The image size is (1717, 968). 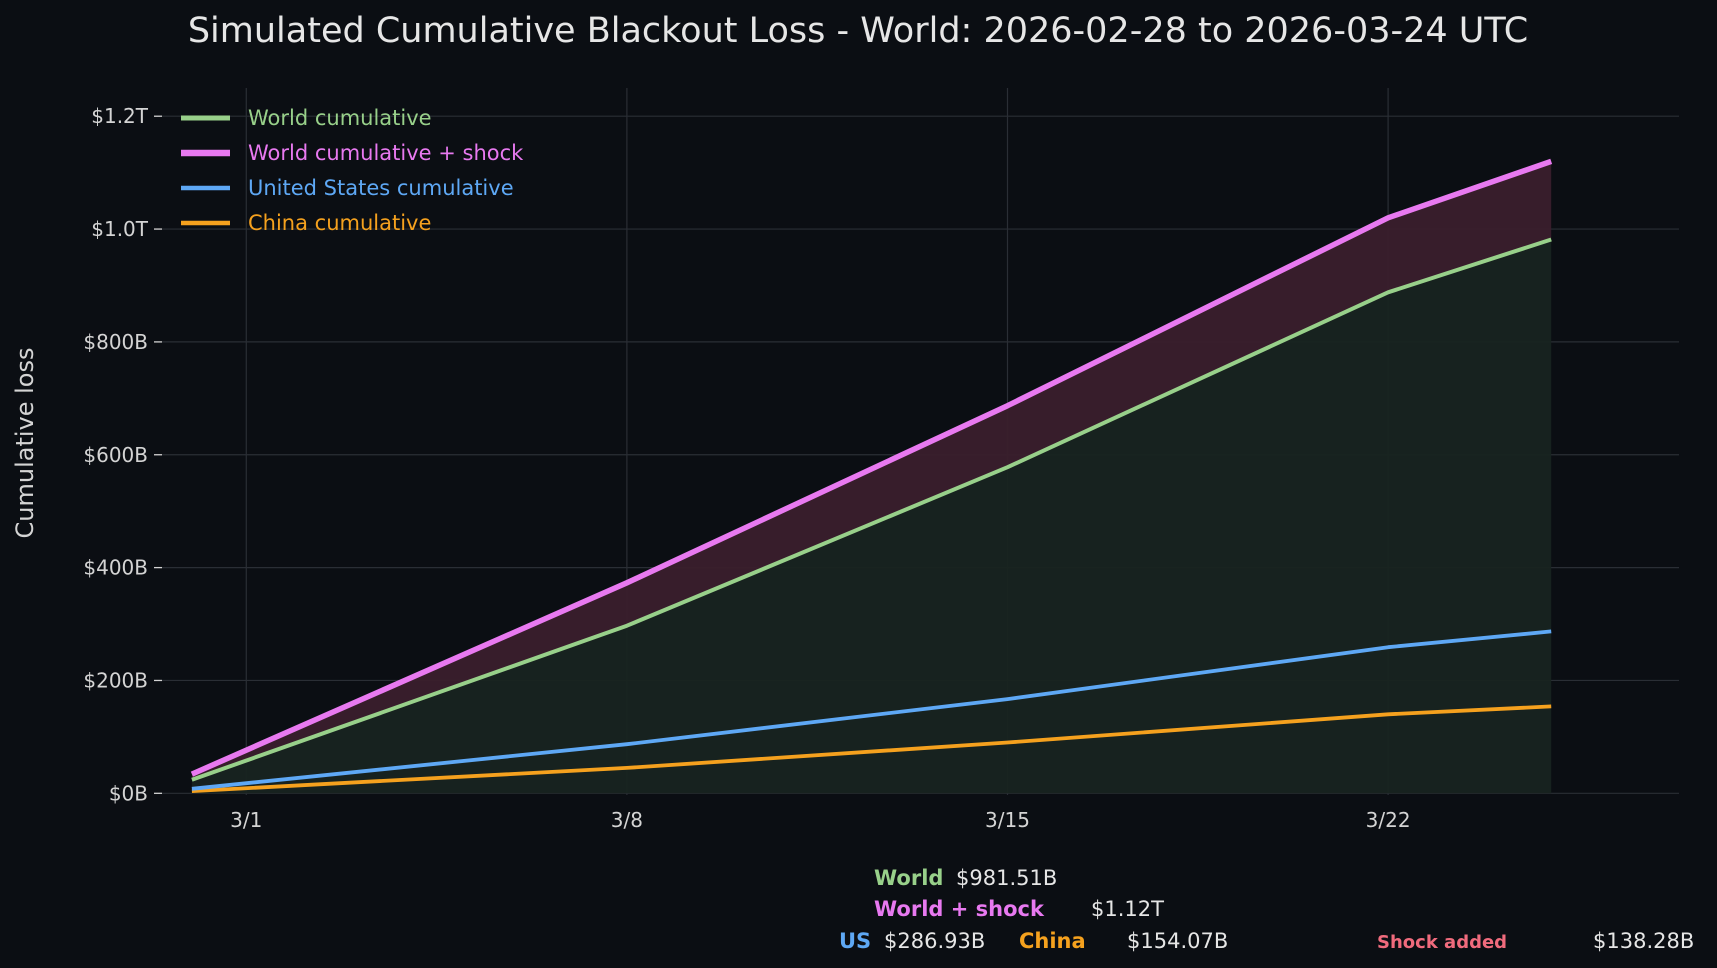 I want to click on legend-label: World cumulative + shock, so click(x=386, y=153).